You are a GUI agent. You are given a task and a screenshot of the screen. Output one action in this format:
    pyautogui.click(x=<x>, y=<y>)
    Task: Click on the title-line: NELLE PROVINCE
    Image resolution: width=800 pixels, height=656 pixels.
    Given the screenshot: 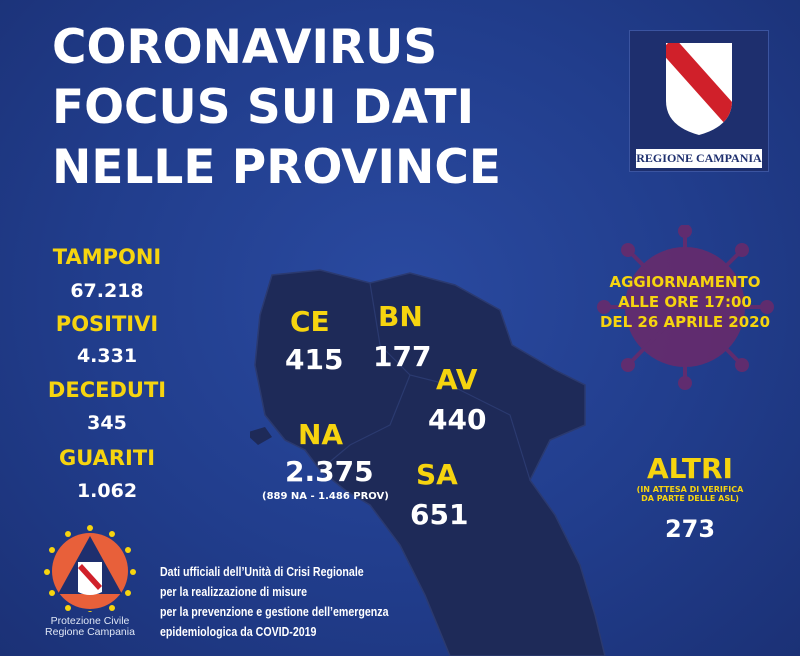 What is the action you would take?
    pyautogui.click(x=276, y=167)
    